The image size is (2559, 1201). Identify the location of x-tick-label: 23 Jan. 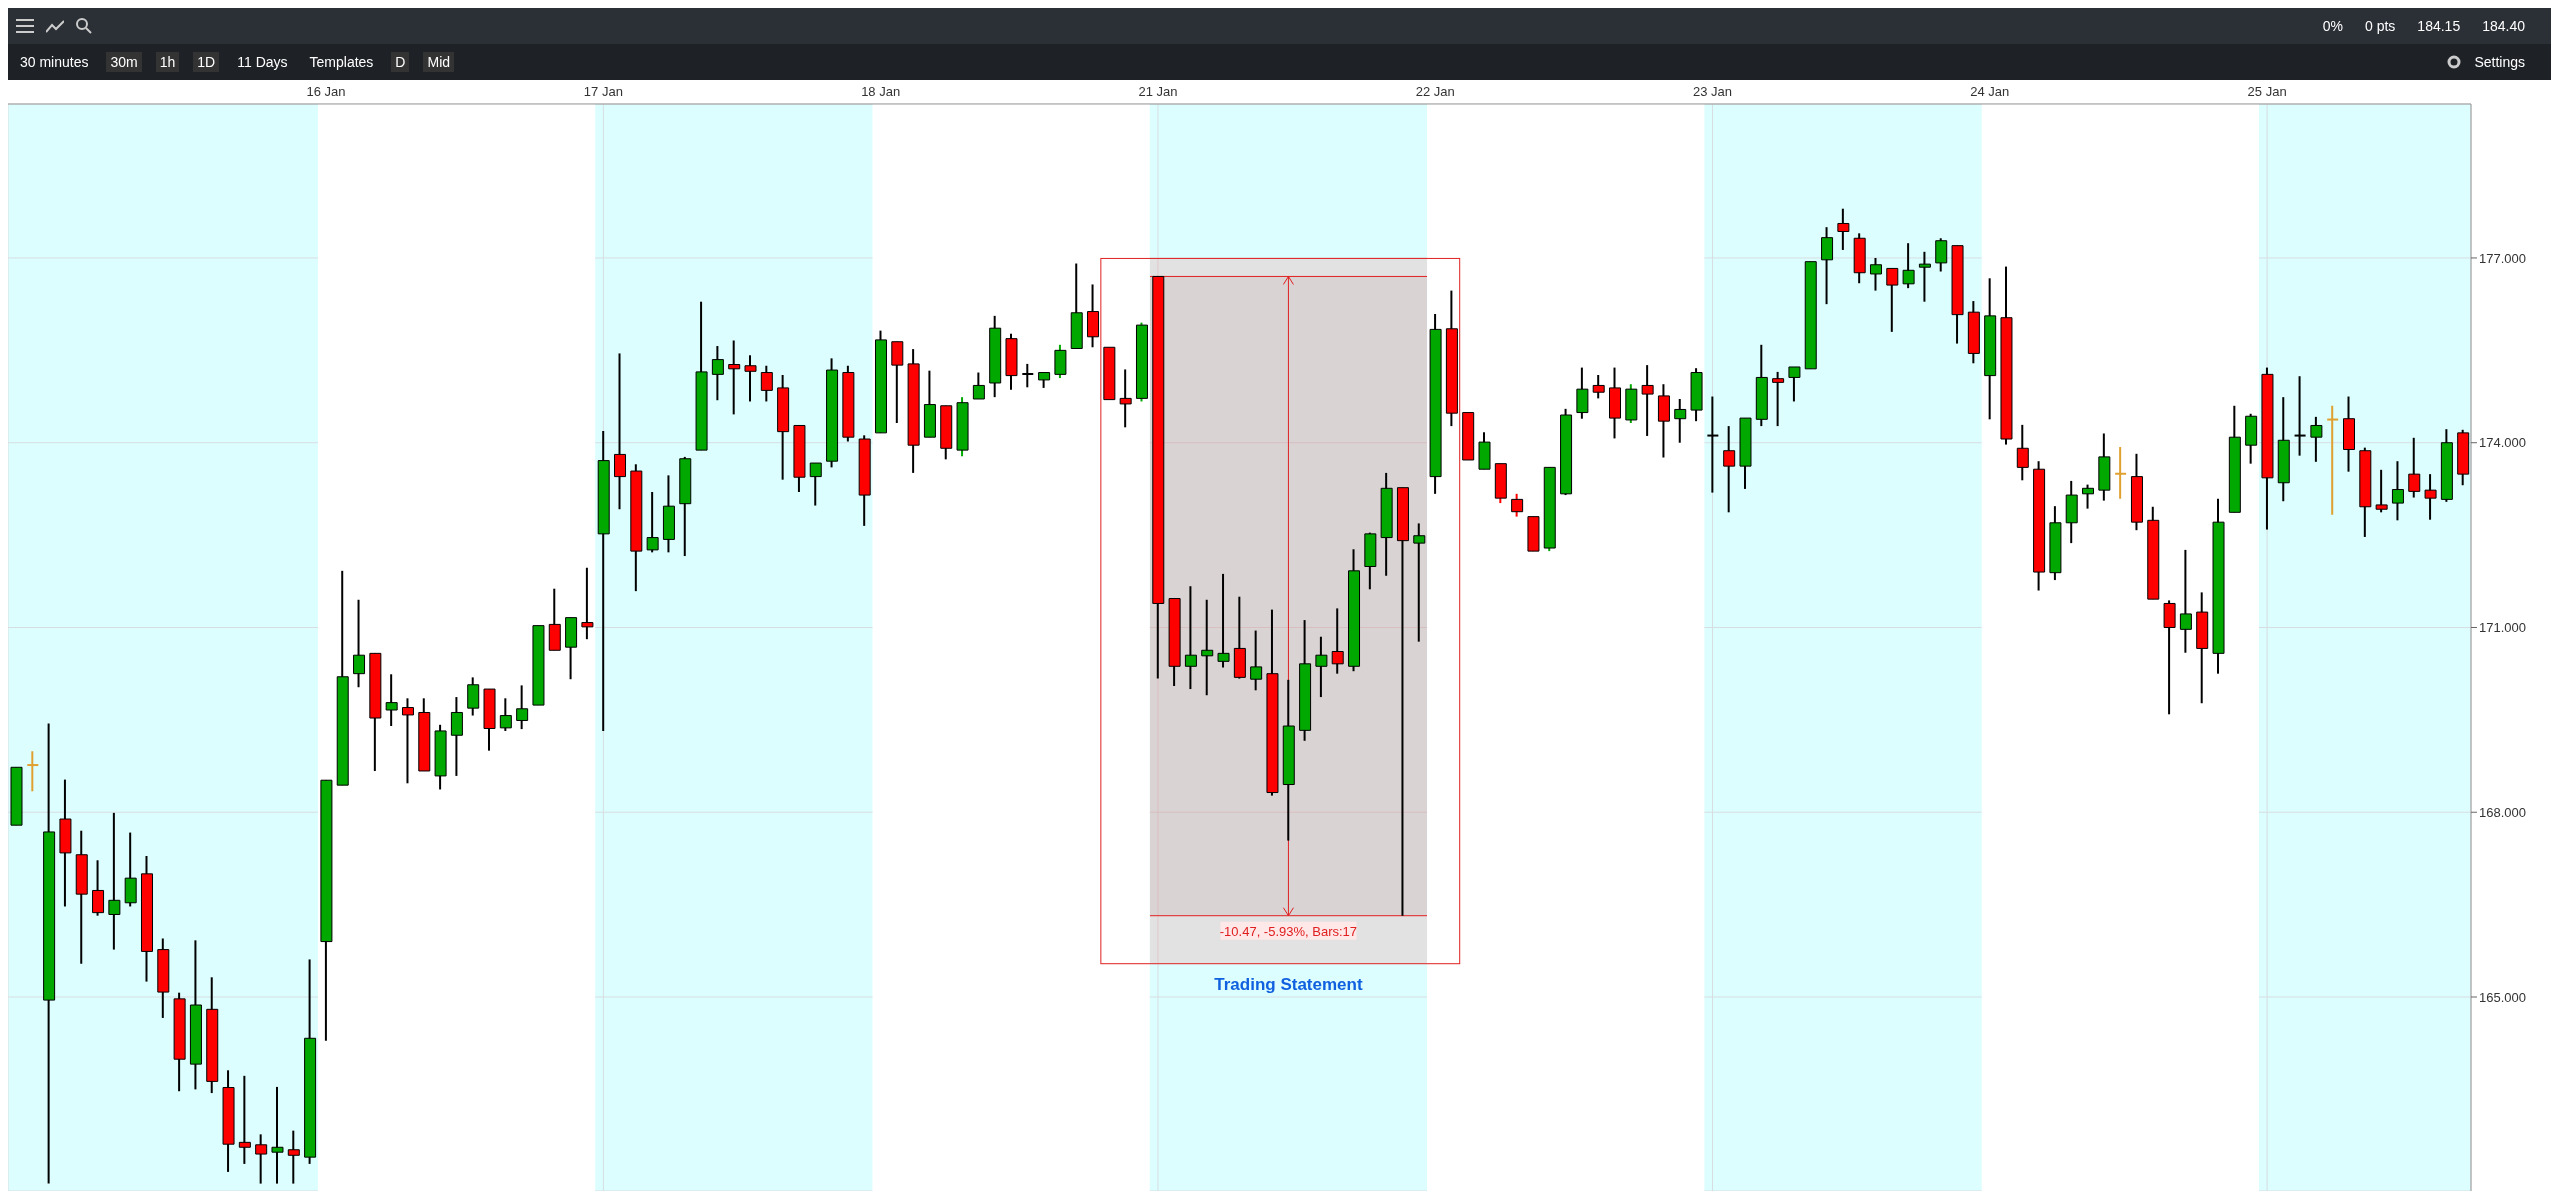
(1713, 91).